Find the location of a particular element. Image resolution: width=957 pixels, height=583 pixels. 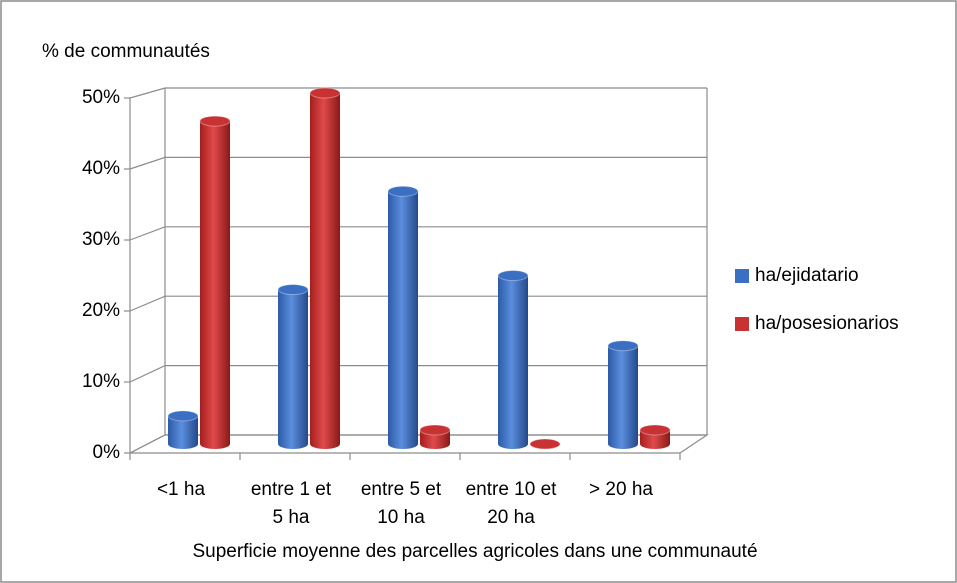

y-tick-label: 30% is located at coordinates (101, 239).